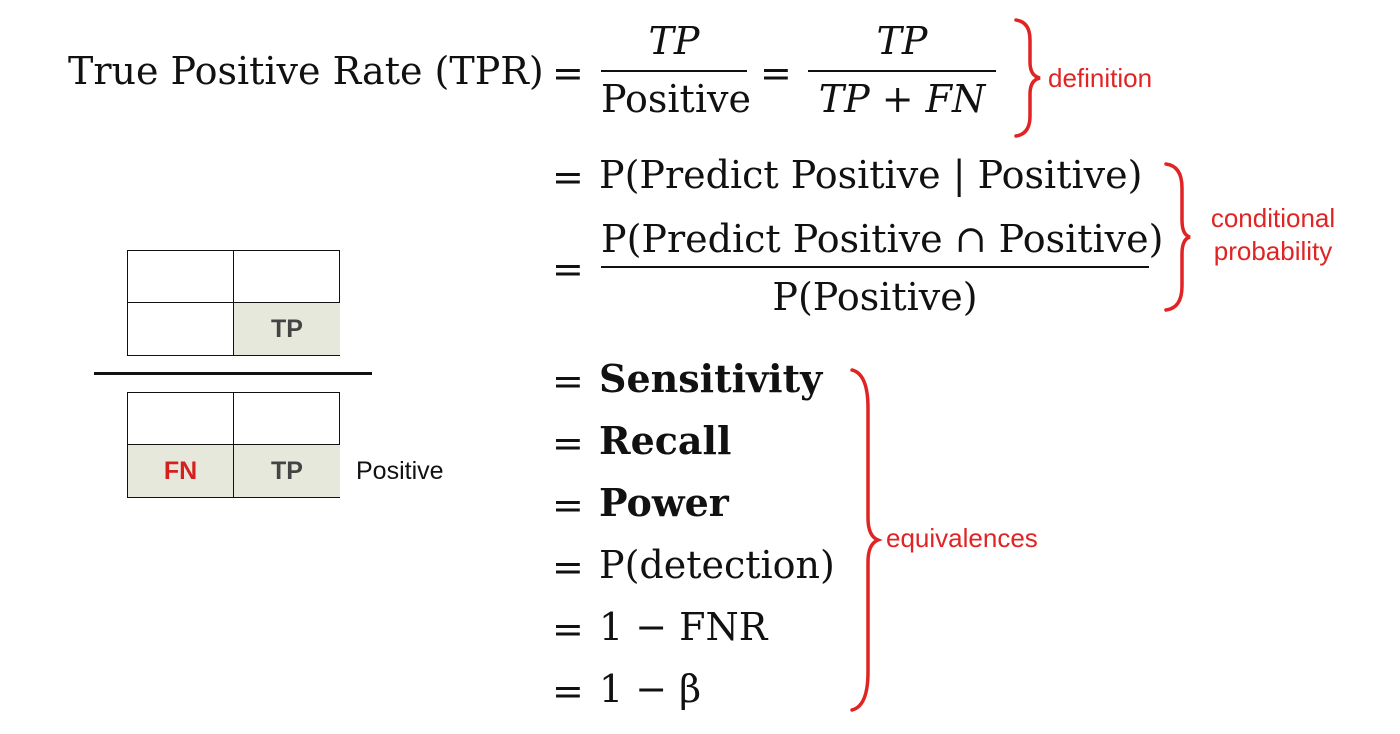 This screenshot has height=734, width=1400. Describe the element at coordinates (1027, 78) in the screenshot. I see `definition-brace` at that location.